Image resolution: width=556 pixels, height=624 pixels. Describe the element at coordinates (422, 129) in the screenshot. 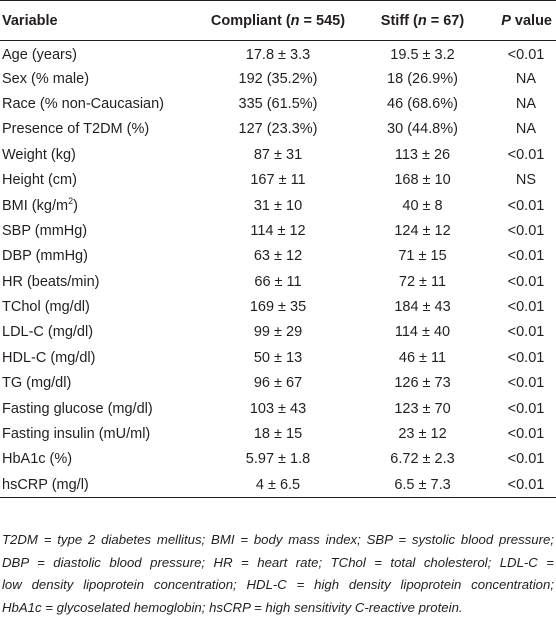

I see `cell-stiff: 30 (44.8%)` at that location.